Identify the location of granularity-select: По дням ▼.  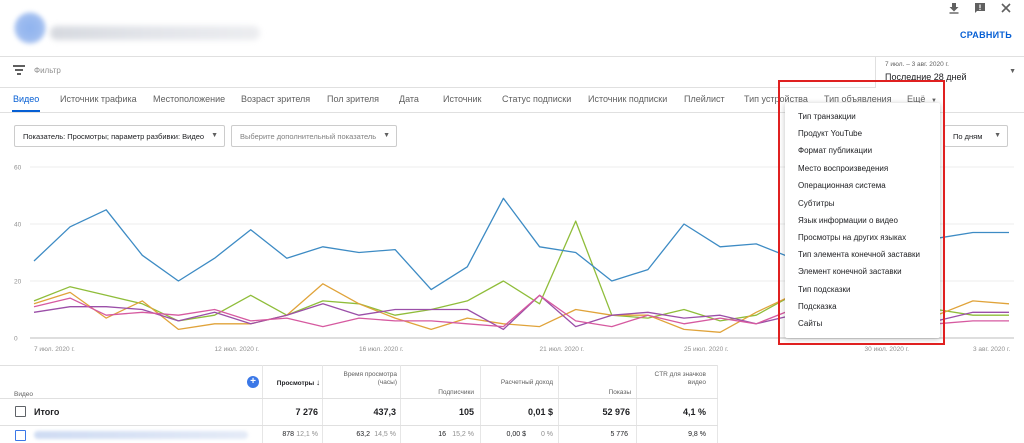
(976, 136).